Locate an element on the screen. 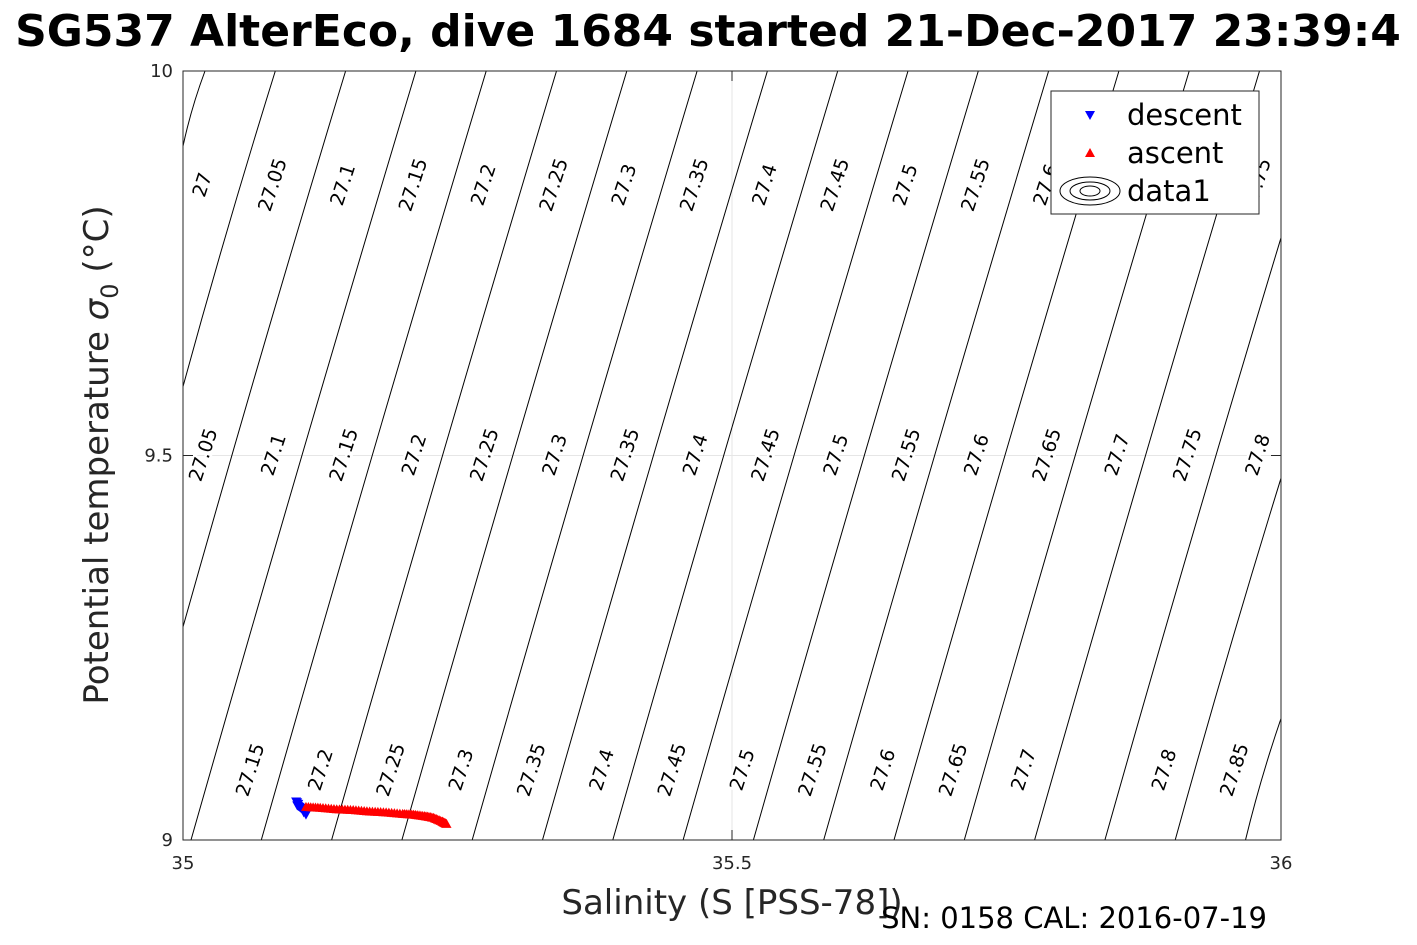 This screenshot has height=945, width=1417. y-tick-label: 9 is located at coordinates (167, 840).